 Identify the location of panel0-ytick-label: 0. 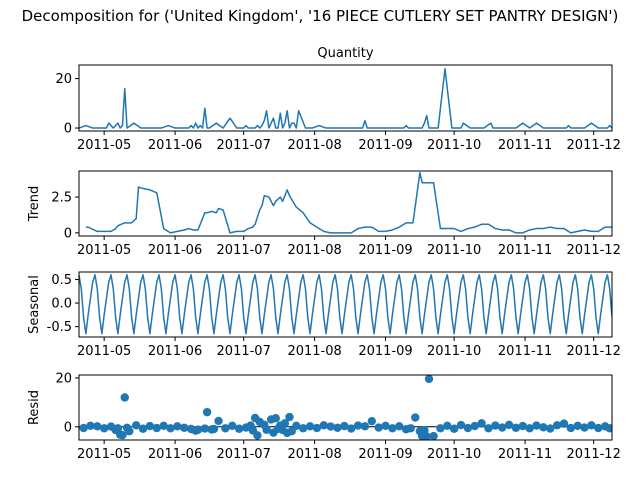
(68, 129).